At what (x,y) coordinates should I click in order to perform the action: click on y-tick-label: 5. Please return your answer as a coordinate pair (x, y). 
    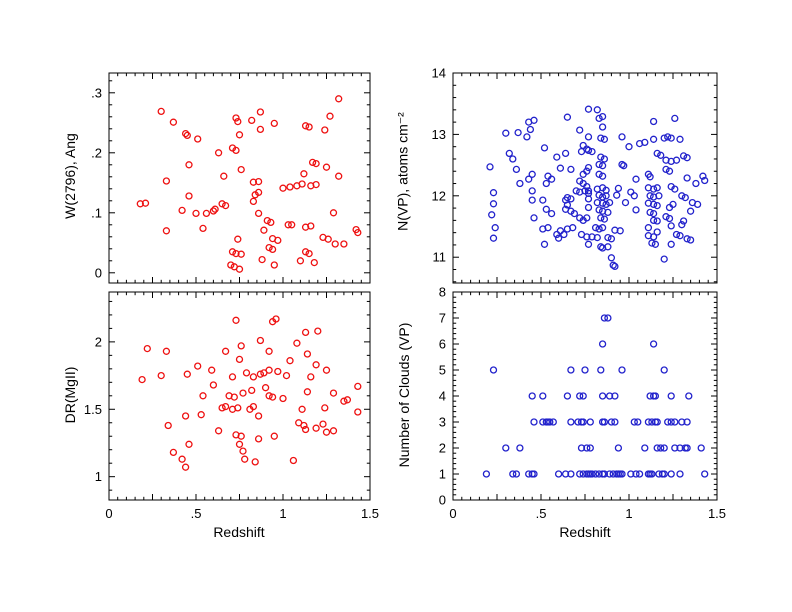
    Looking at the image, I should click on (442, 370).